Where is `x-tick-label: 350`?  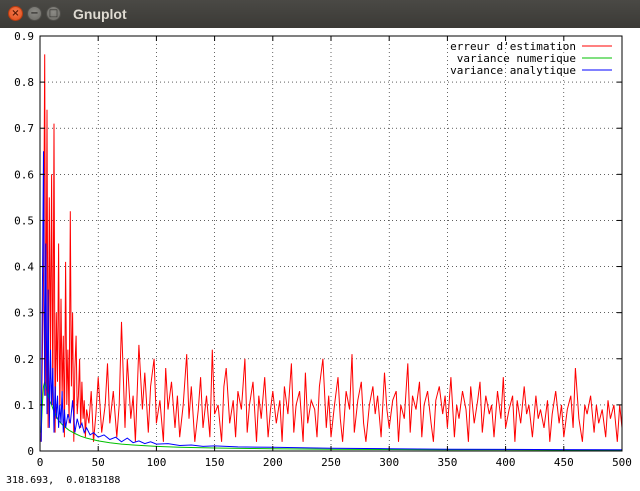
x-tick-label: 350 is located at coordinates (447, 462).